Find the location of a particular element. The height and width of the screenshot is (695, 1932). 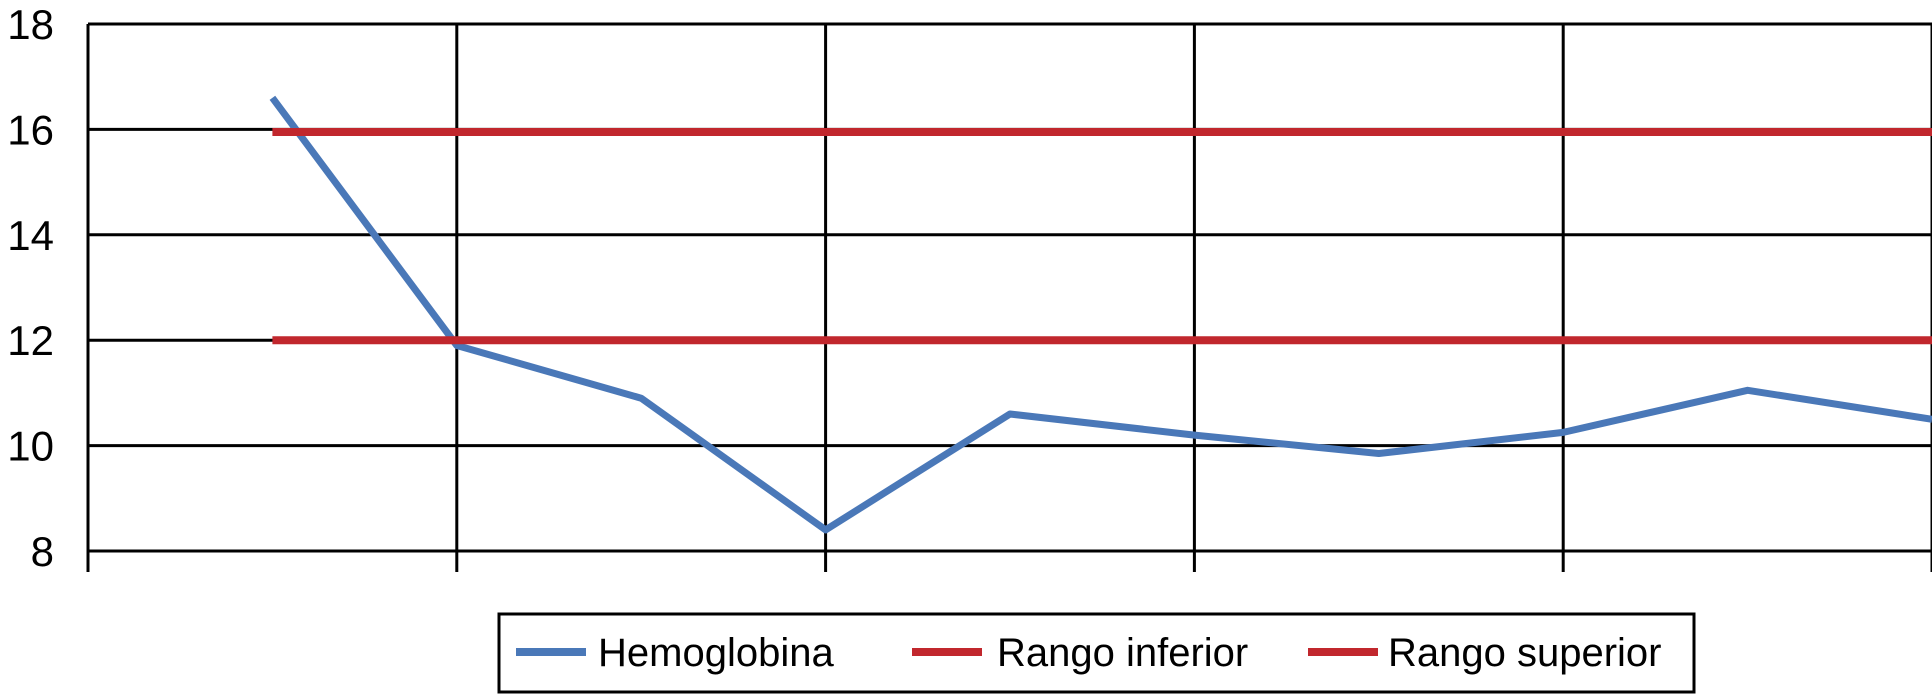

legend-label: Rango superior is located at coordinates (1525, 653).